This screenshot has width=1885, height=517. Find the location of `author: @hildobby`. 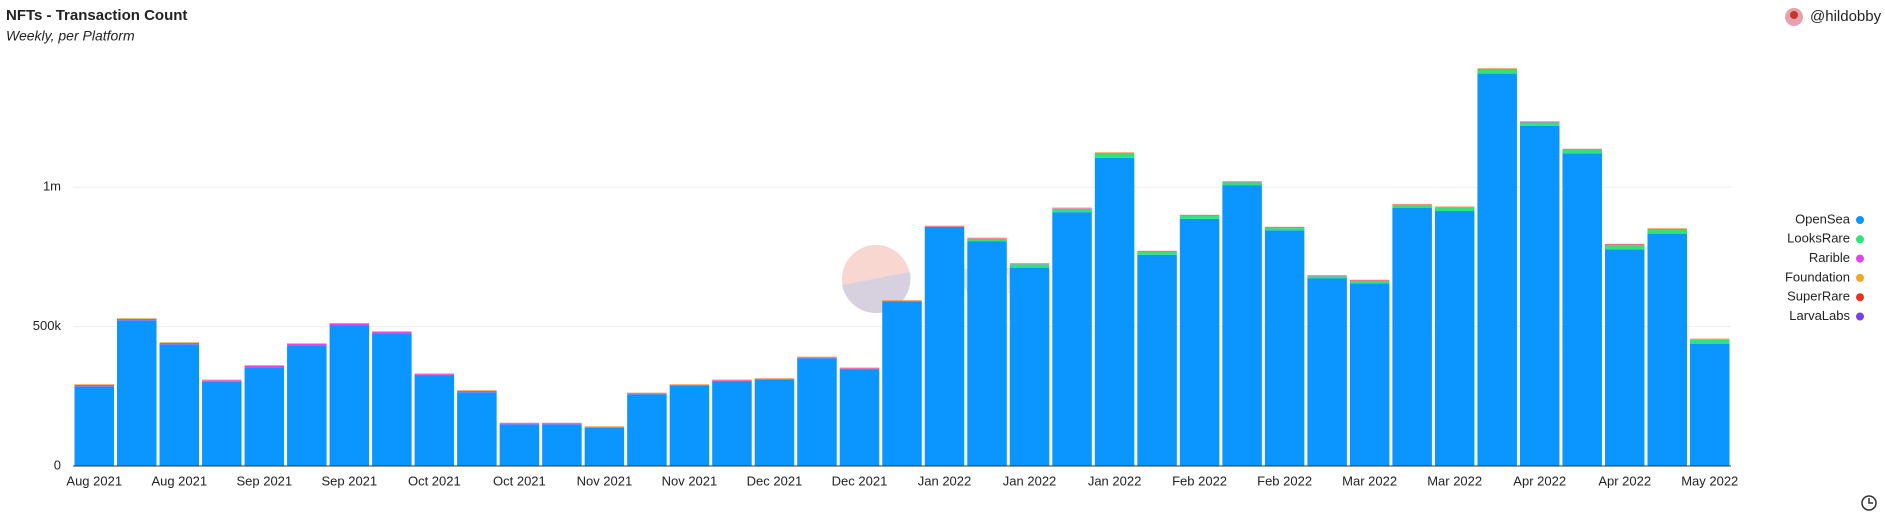

author: @hildobby is located at coordinates (1846, 16).